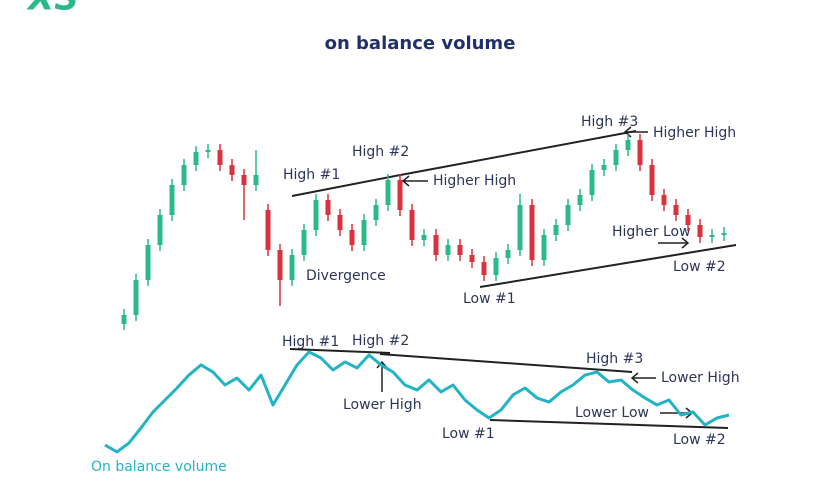 The width and height of the screenshot is (840, 484). I want to click on annotation: Lower Low, so click(612, 413).